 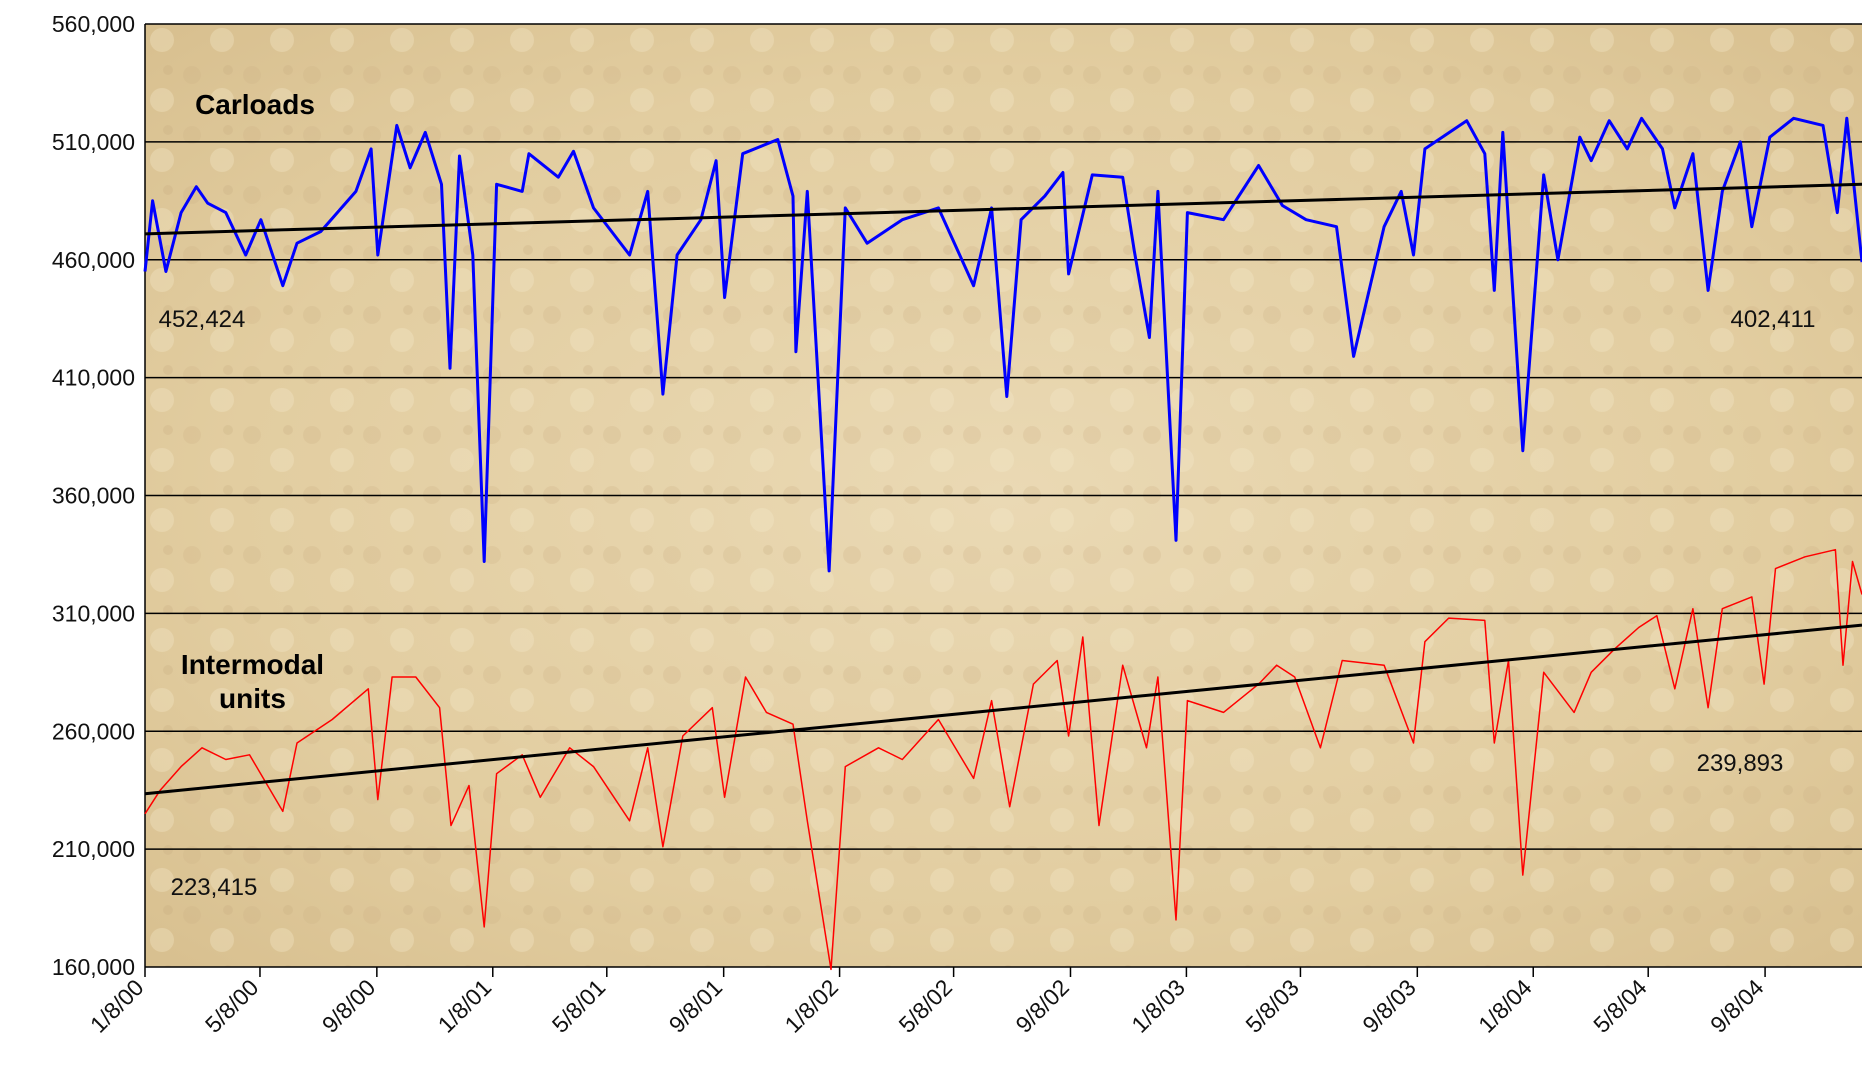 I want to click on annotation: 223,415, so click(x=214, y=887).